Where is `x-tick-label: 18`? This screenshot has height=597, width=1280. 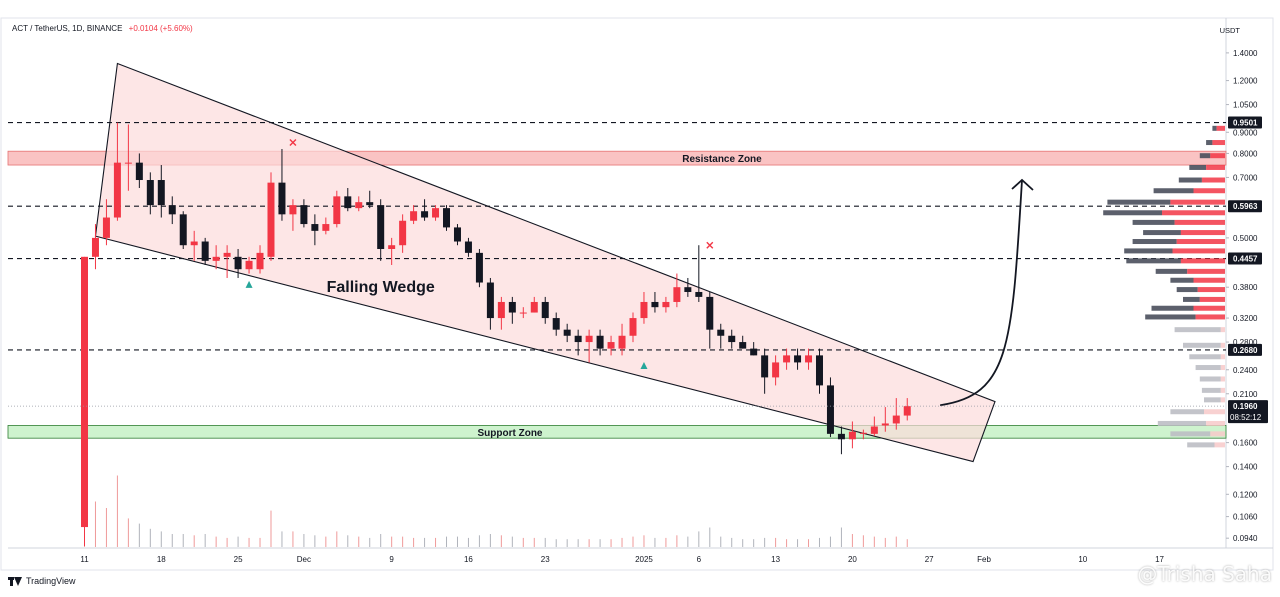 x-tick-label: 18 is located at coordinates (161, 559).